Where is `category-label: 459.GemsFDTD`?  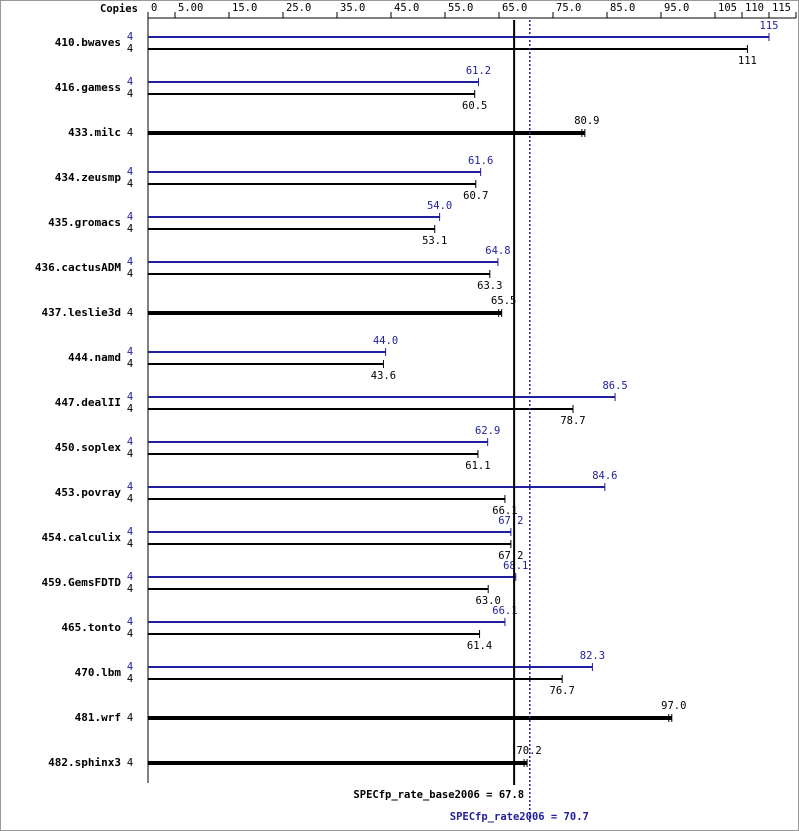
category-label: 459.GemsFDTD is located at coordinates (82, 582).